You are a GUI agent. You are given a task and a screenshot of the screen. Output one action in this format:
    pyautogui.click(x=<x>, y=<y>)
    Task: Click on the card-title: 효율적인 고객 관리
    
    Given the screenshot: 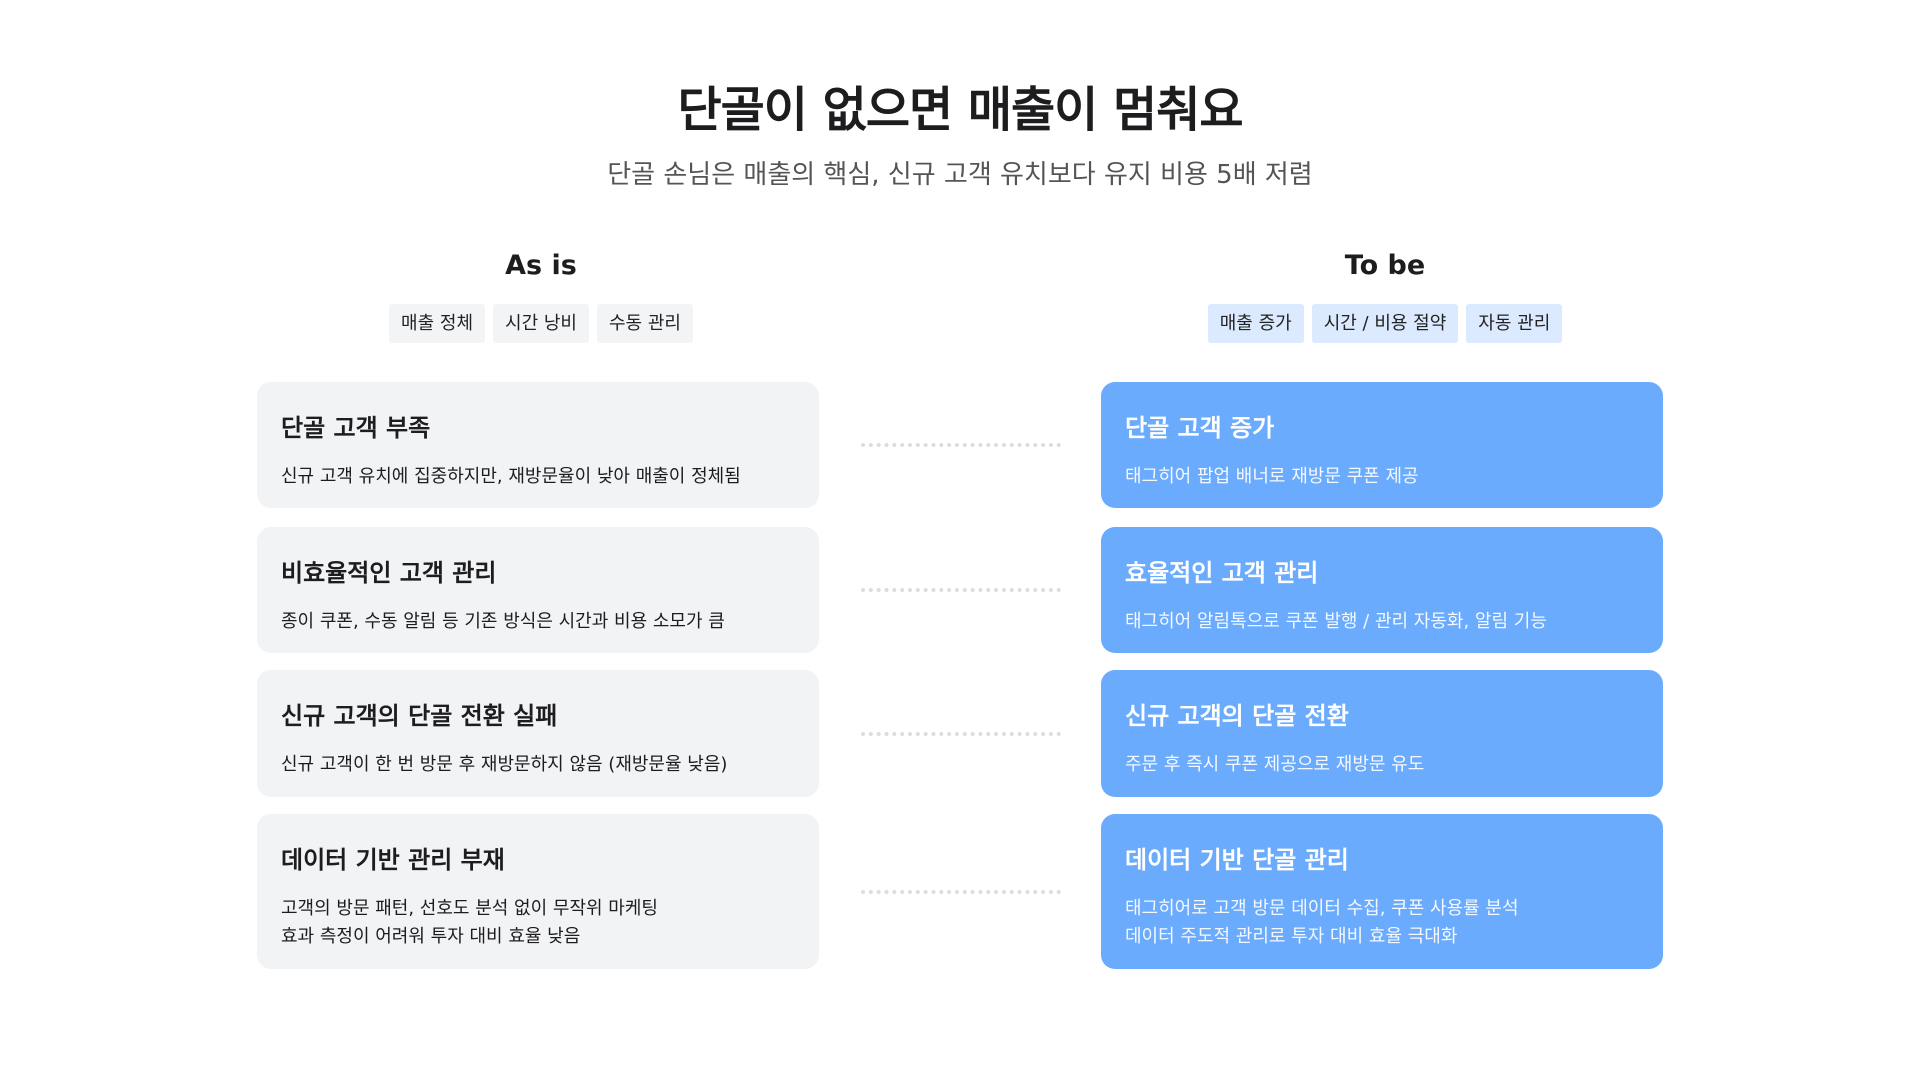 What is the action you would take?
    pyautogui.click(x=1222, y=573)
    